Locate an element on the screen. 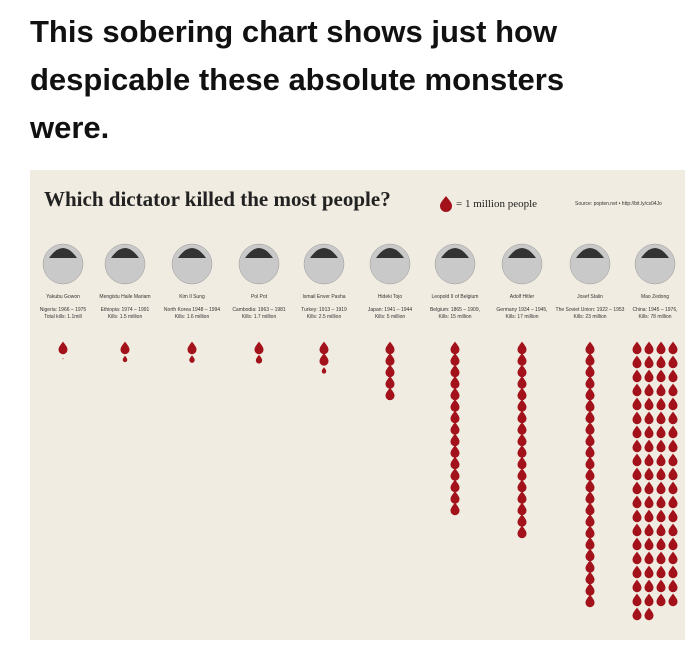 Image resolution: width=700 pixels, height=651 pixels. dictator-name: Mengistu Haile Mariam is located at coordinates (124, 297).